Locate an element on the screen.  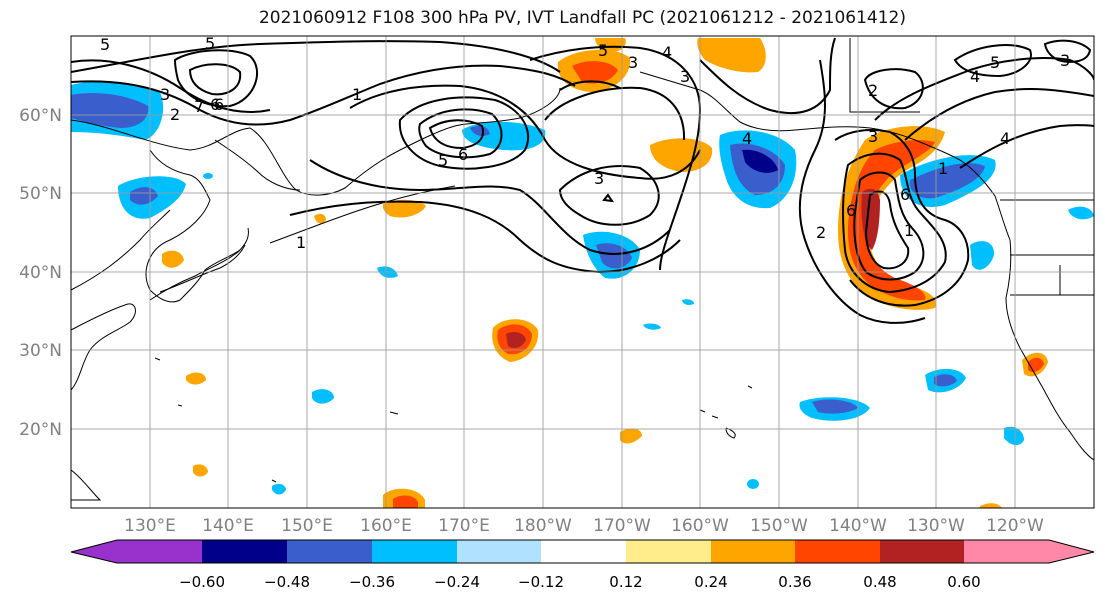
colorbar-tick: −0.12 is located at coordinates (541, 582).